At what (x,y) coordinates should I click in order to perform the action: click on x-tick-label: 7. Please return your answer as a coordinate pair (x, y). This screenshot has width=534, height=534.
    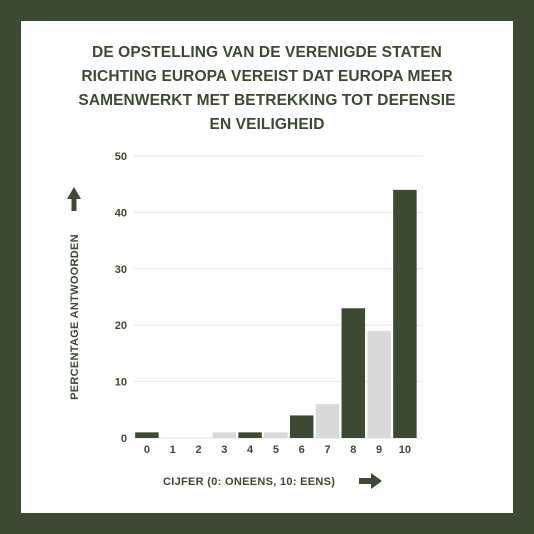
    Looking at the image, I should click on (327, 450).